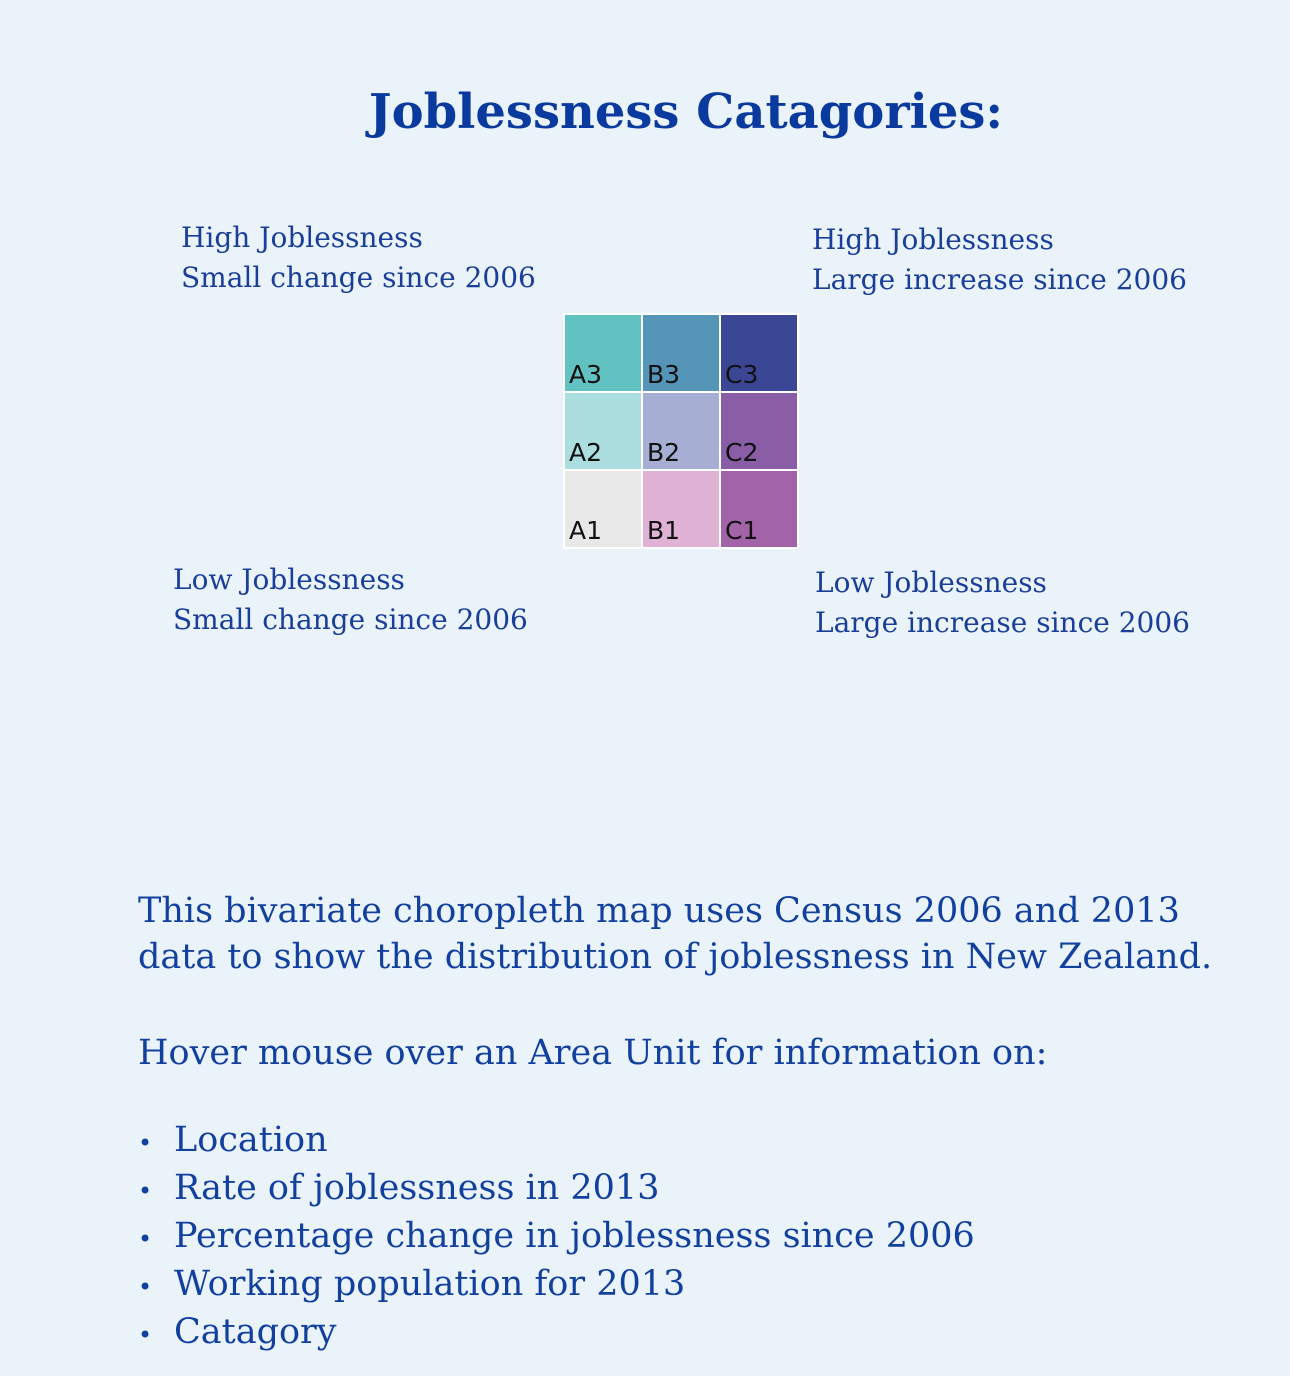  What do you see at coordinates (603, 431) in the screenshot?
I see `legend-cell-a2: A2` at bounding box center [603, 431].